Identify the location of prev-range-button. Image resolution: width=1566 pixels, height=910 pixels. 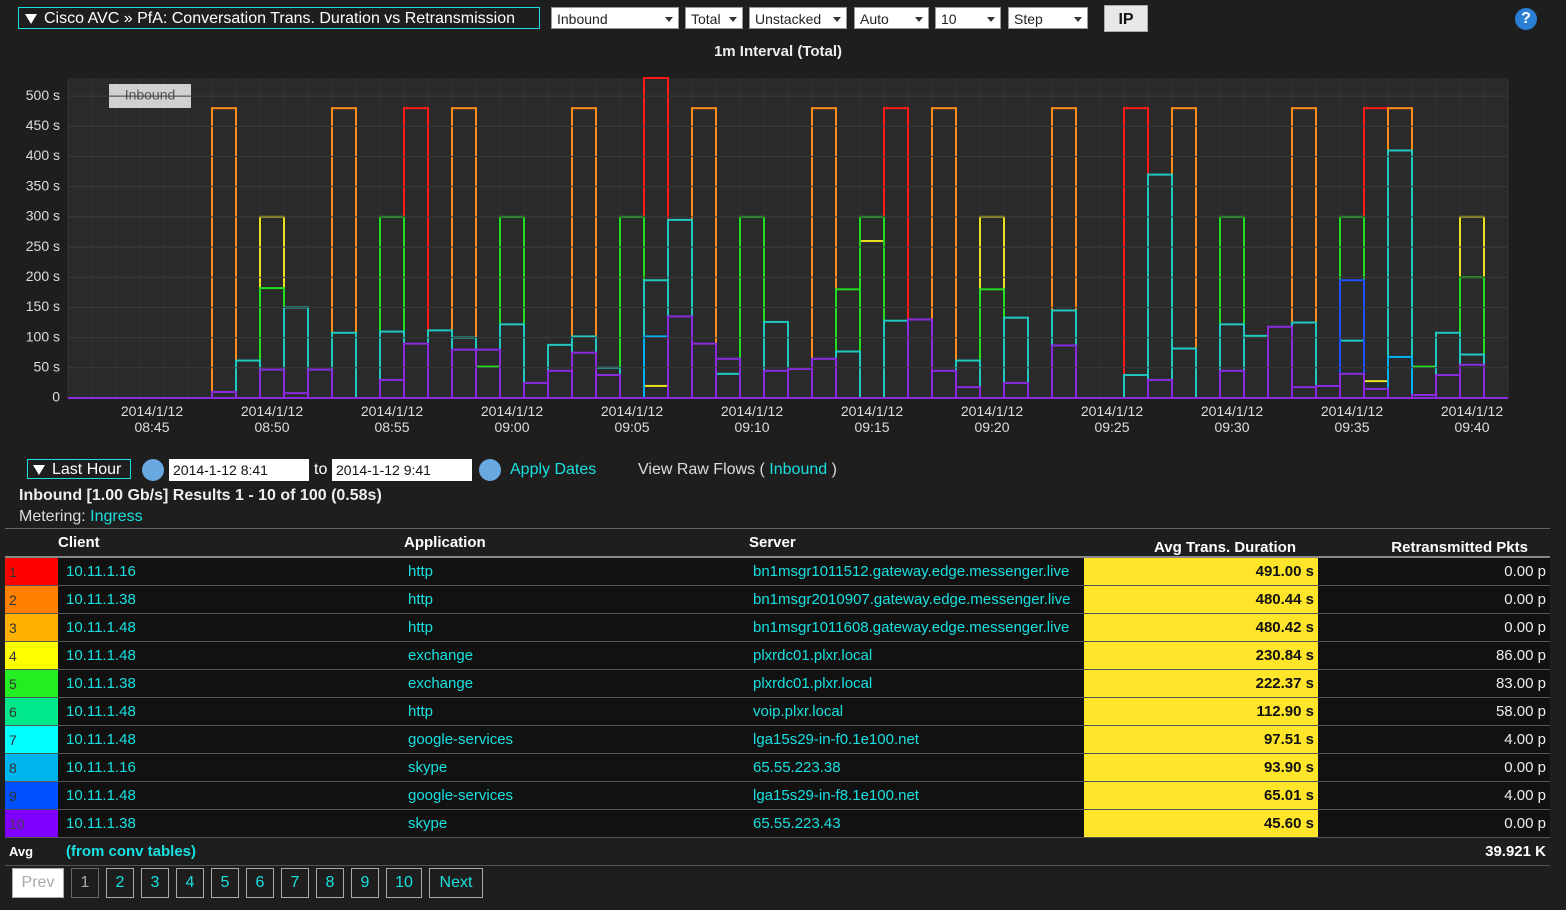
(153, 470).